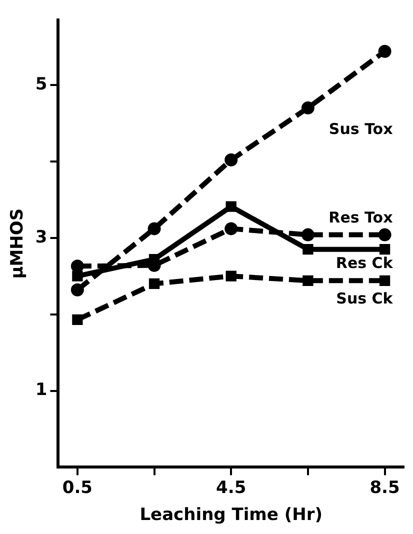  I want to click on x-axis-title: Leaching Time (Hr), so click(231, 515).